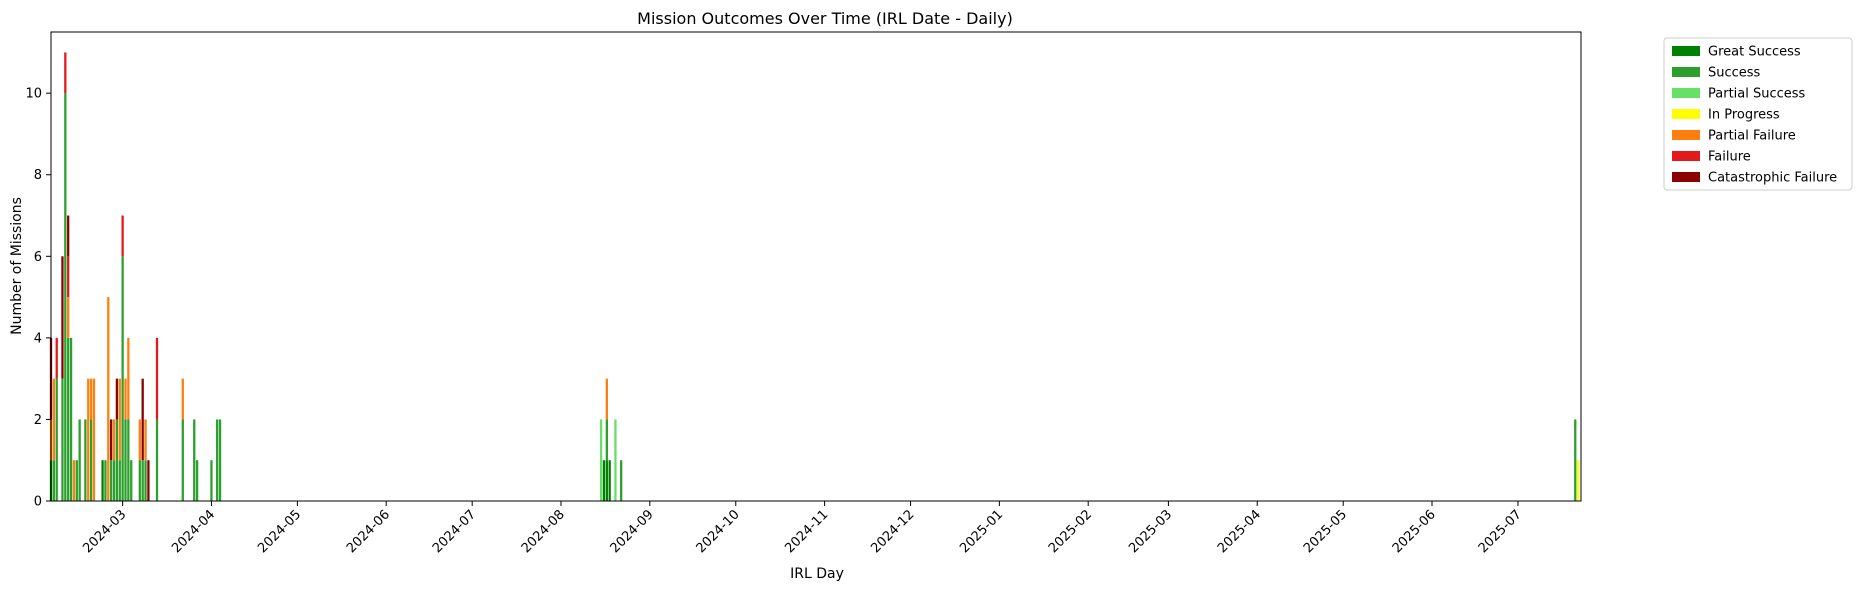 Image resolution: width=1861 pixels, height=590 pixels. I want to click on legend-label: Partial Success, so click(1757, 94).